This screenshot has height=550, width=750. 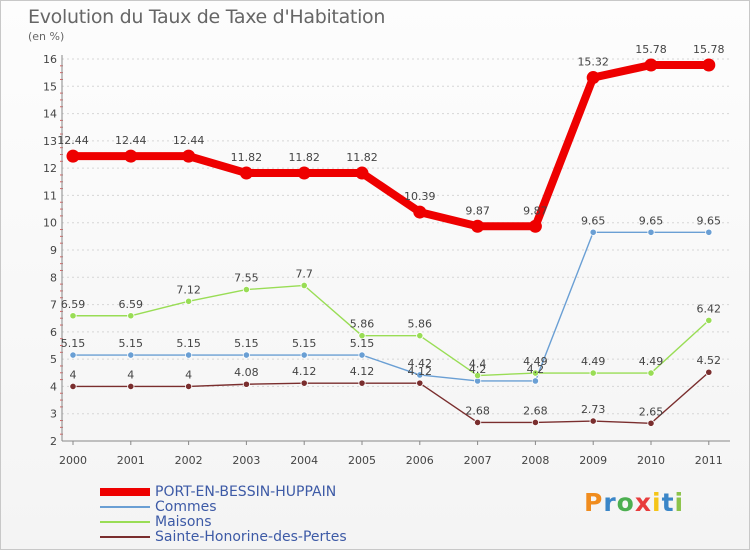 I want to click on x-tick-label: 2001, so click(x=131, y=460).